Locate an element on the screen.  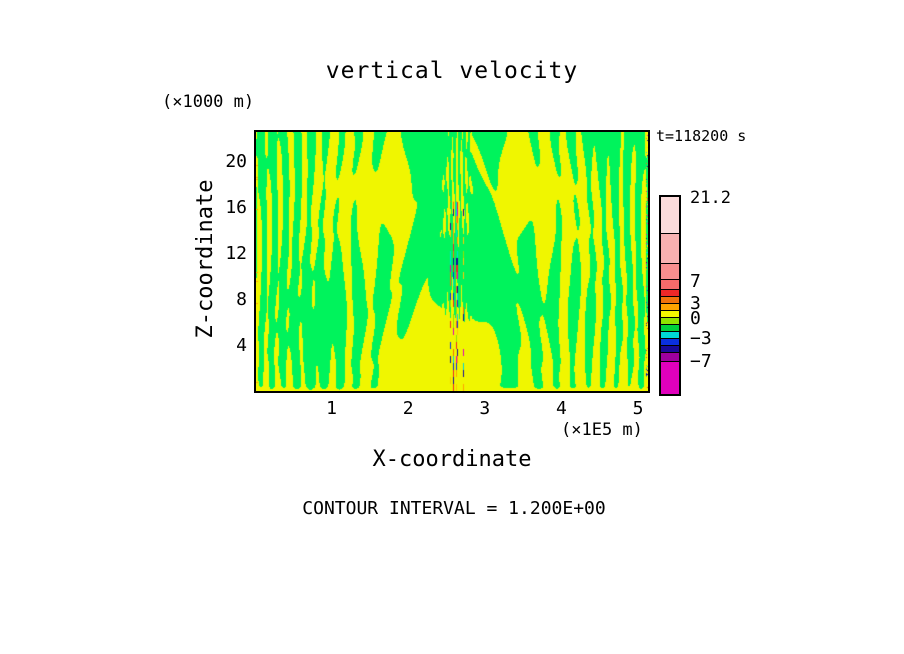
x-tick-3: 3 is located at coordinates (485, 408).